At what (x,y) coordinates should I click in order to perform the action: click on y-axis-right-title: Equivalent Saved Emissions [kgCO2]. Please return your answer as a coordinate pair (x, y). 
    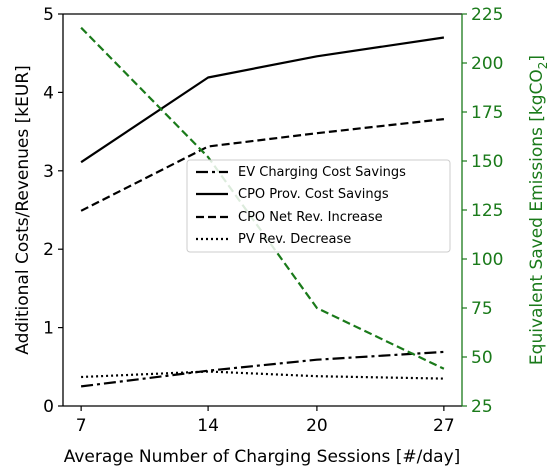
    Looking at the image, I should click on (538, 210).